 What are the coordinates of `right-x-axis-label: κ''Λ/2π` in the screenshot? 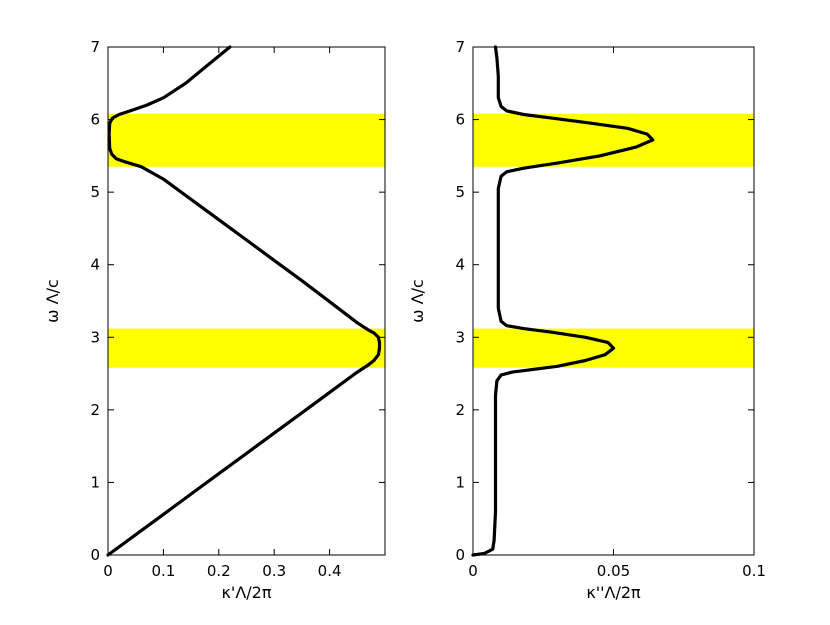 It's located at (613, 592).